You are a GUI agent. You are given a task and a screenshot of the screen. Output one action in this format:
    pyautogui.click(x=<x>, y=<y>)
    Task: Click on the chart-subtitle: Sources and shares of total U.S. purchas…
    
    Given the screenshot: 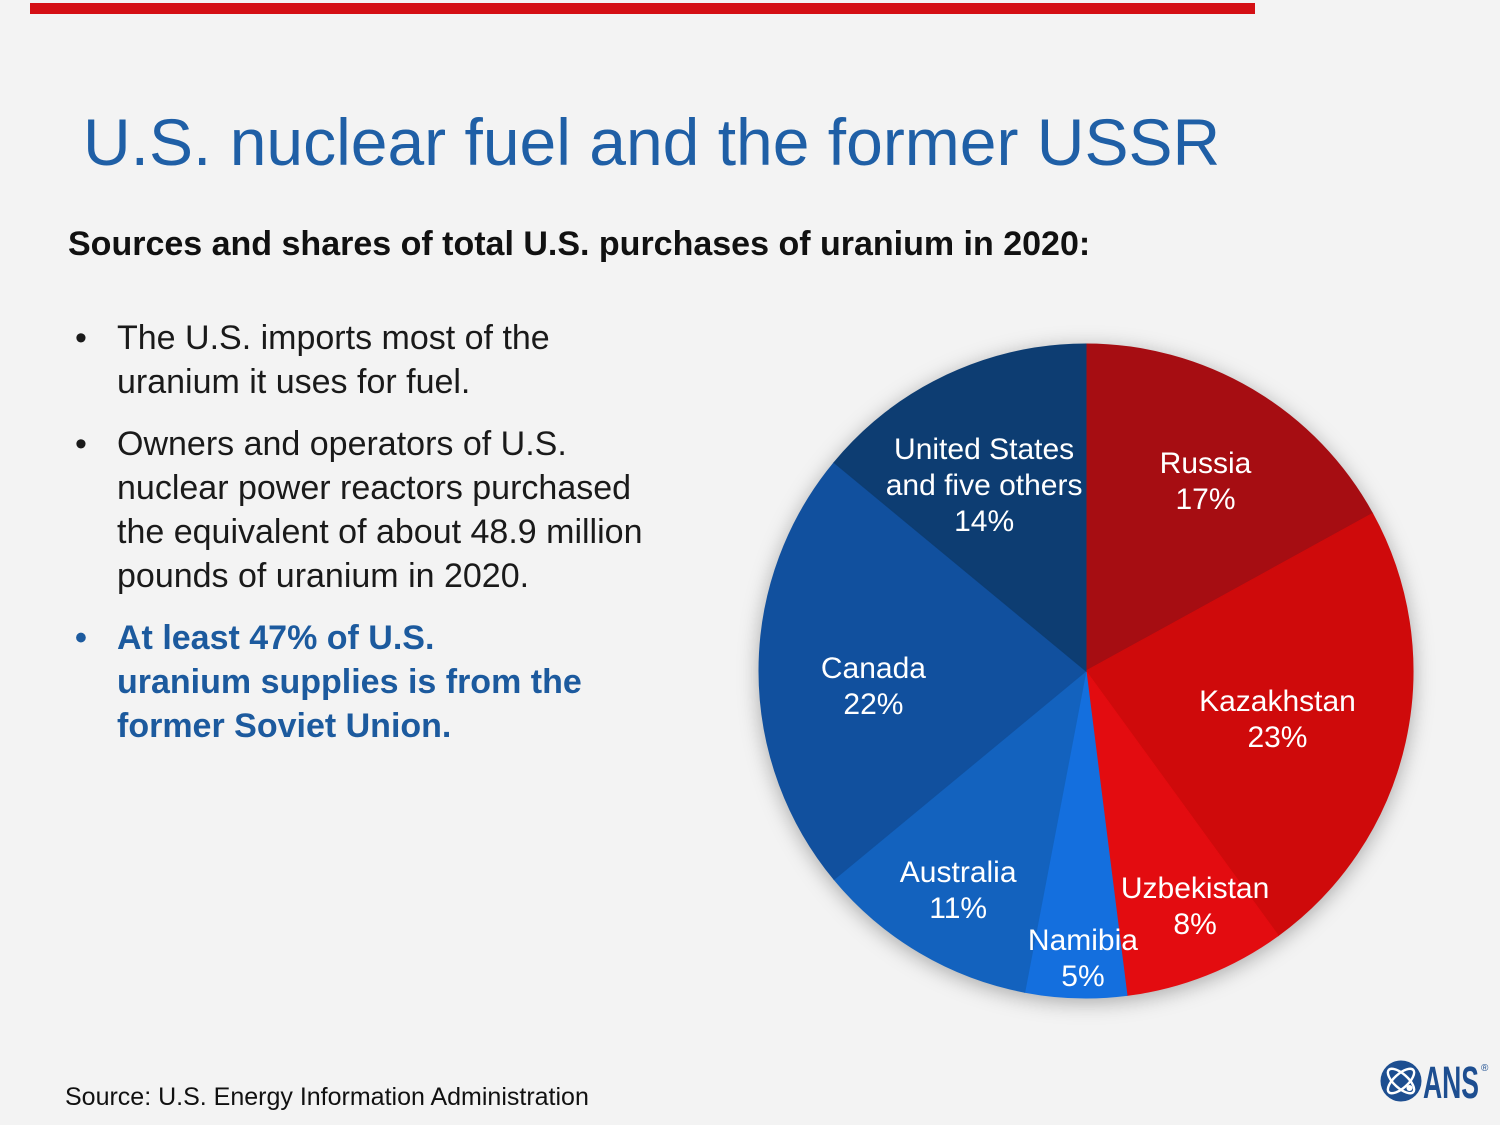 What is the action you would take?
    pyautogui.click(x=579, y=244)
    